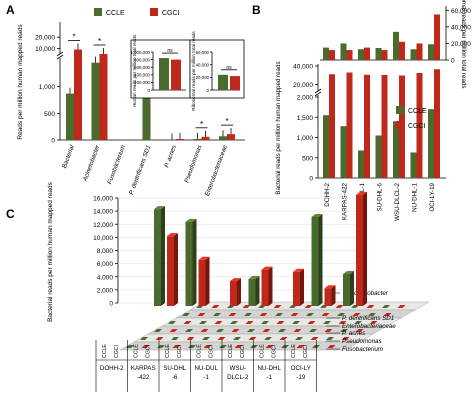 Image resolution: width=474 pixels, height=400 pixels. Describe the element at coordinates (362, 349) in the screenshot. I see `c-row-label: Fusobacterium` at that location.